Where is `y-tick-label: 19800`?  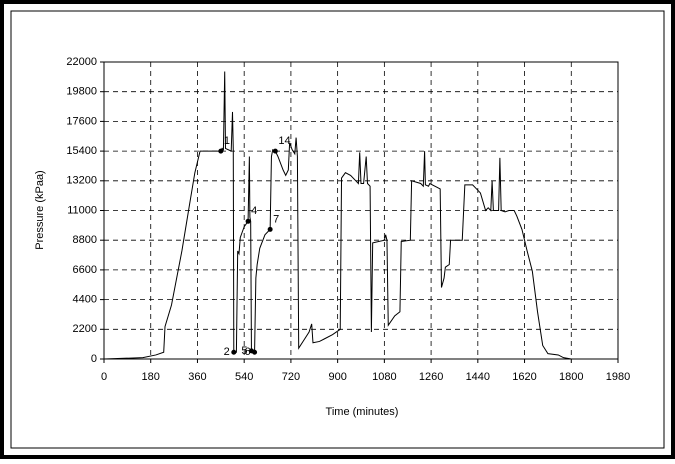
y-tick-label: 19800 is located at coordinates (81, 92).